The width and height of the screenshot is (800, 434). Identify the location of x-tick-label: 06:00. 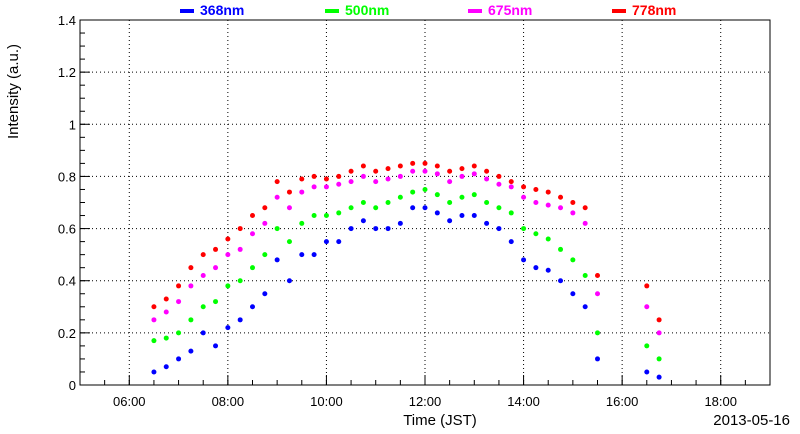
(129, 401).